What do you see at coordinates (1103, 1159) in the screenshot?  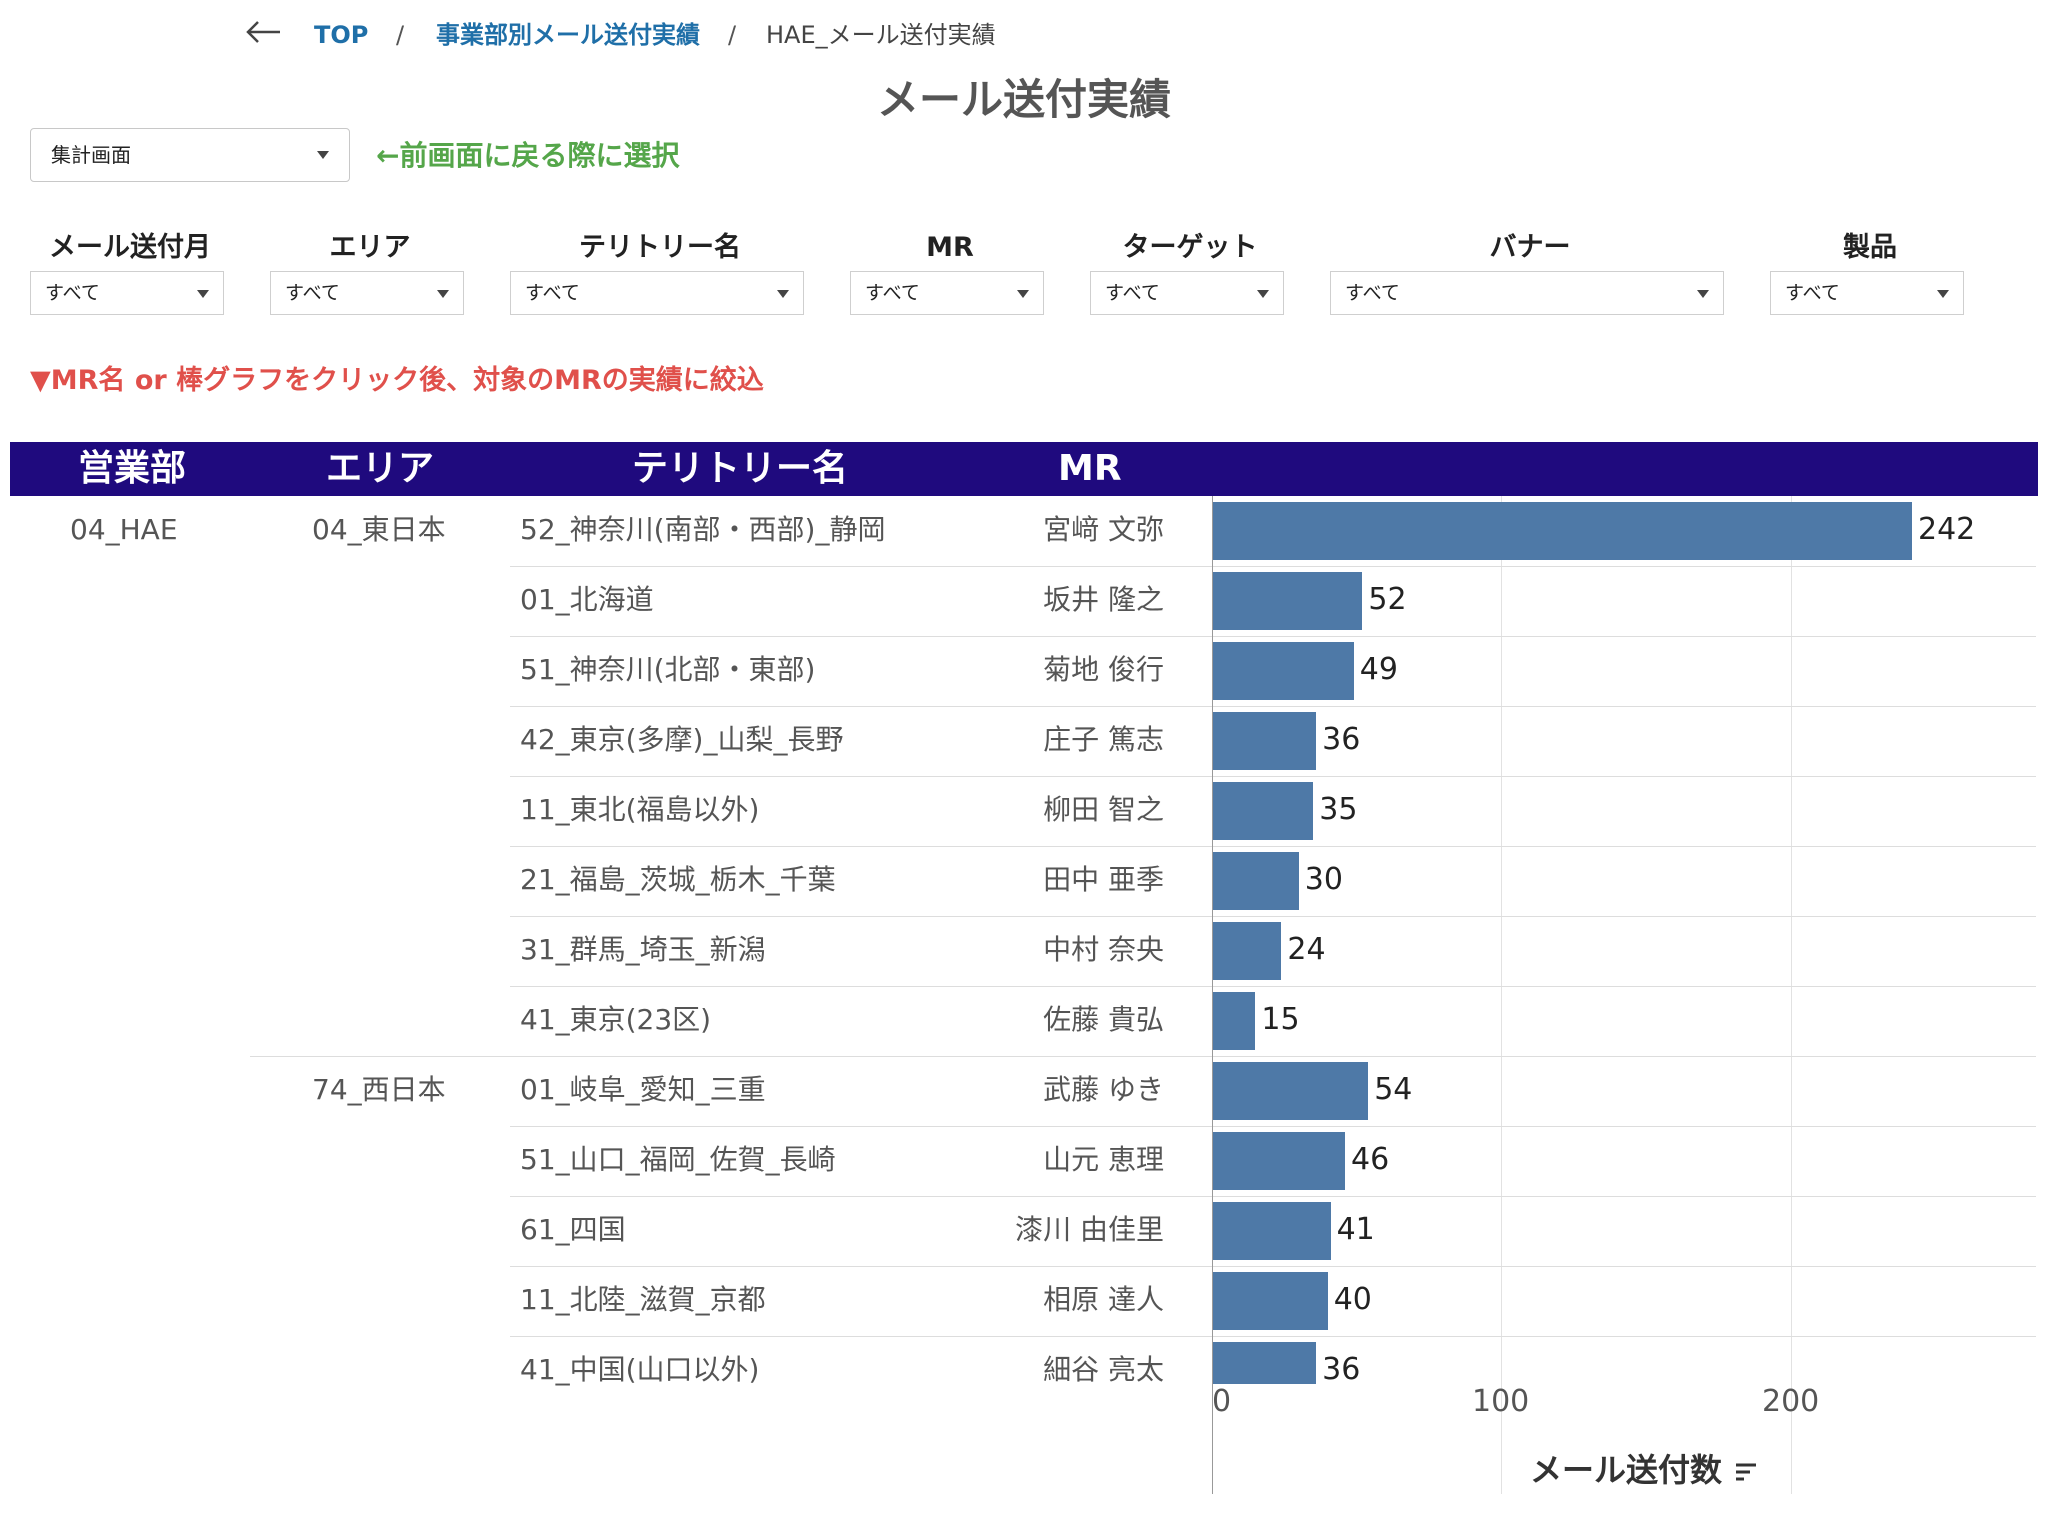 I see `mr-name-cell: 山元 恵理` at bounding box center [1103, 1159].